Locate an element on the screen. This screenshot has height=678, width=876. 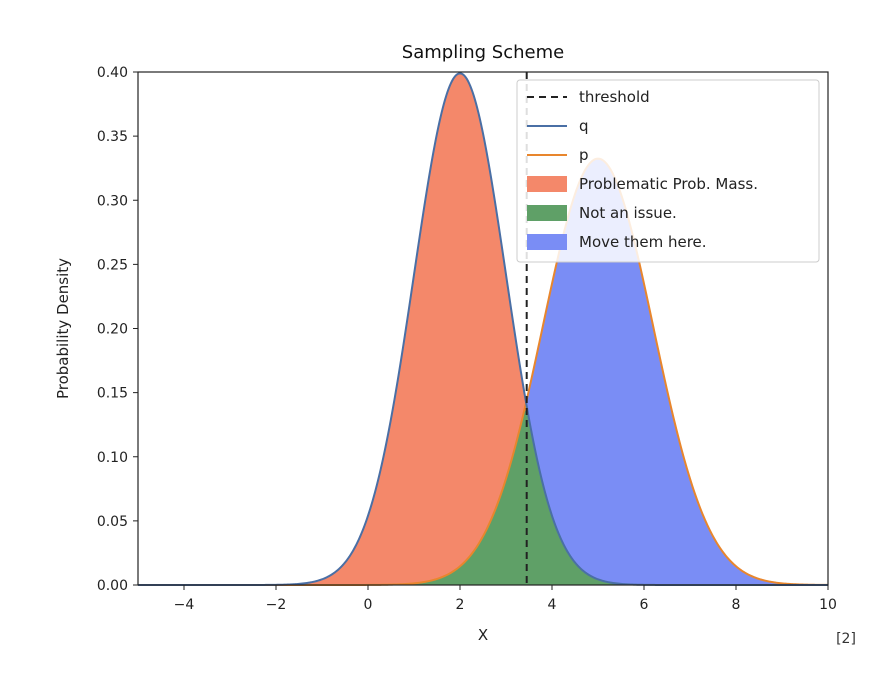
y-tick-label: 0.10 is located at coordinates (112, 458).